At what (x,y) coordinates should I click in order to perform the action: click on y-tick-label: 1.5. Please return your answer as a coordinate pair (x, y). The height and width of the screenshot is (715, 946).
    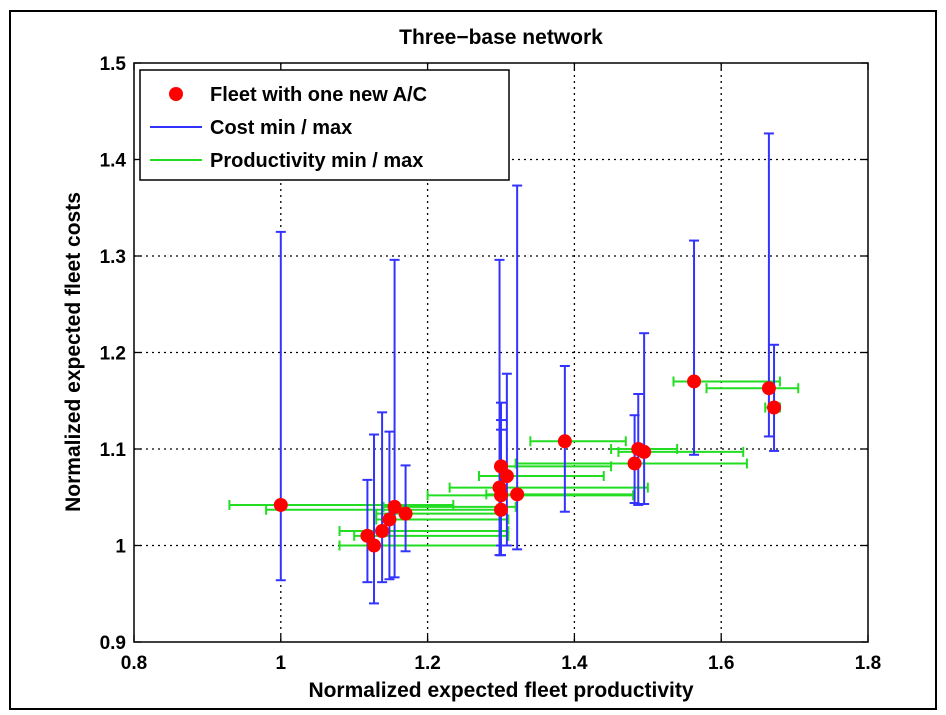
    Looking at the image, I should click on (113, 64).